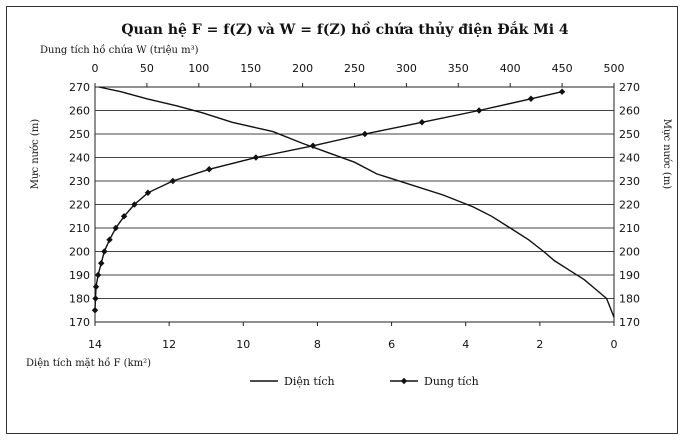  What do you see at coordinates (79, 181) in the screenshot?
I see `y-tick-left: 230` at bounding box center [79, 181].